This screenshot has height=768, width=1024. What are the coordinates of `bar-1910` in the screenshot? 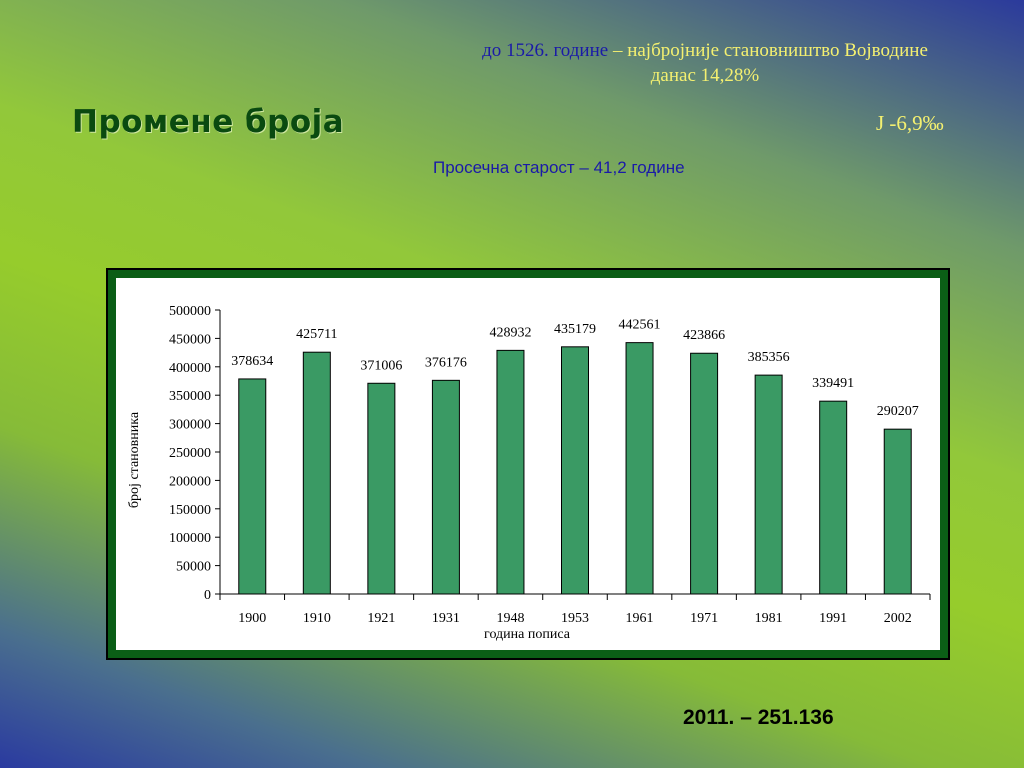 It's located at (316, 473).